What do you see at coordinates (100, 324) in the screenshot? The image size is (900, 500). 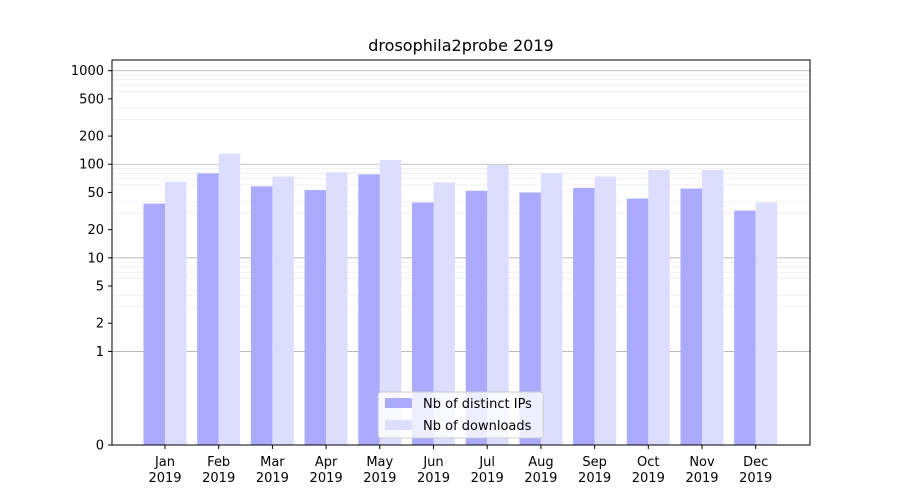 I see `y-tick-label: 2` at bounding box center [100, 324].